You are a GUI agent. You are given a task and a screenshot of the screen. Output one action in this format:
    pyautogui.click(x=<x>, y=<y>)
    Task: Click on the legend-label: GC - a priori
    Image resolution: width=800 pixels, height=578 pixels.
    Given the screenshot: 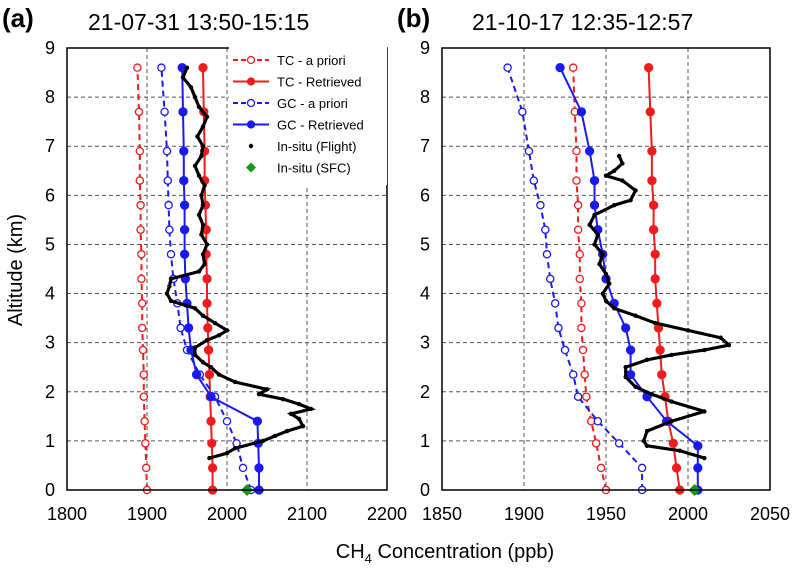 What is the action you would take?
    pyautogui.click(x=312, y=103)
    